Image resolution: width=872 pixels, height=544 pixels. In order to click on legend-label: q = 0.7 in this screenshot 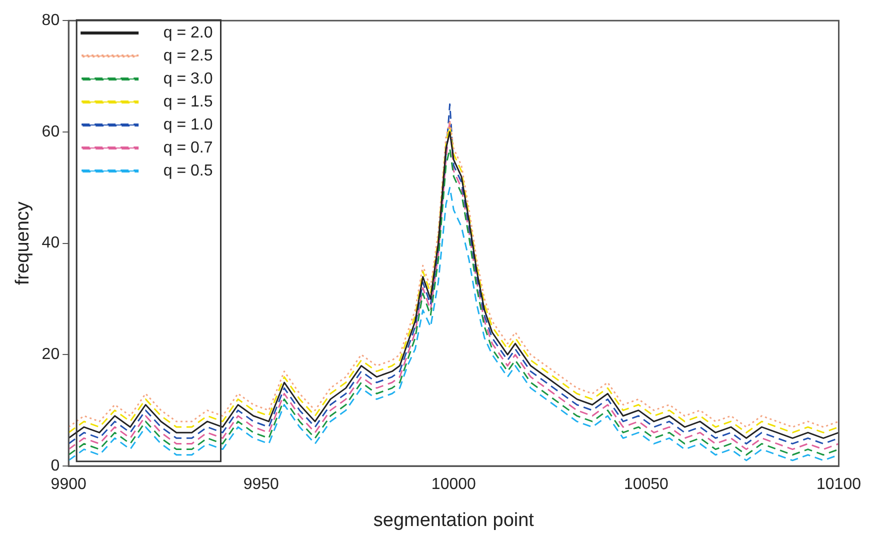, I will do `click(179, 147)`.